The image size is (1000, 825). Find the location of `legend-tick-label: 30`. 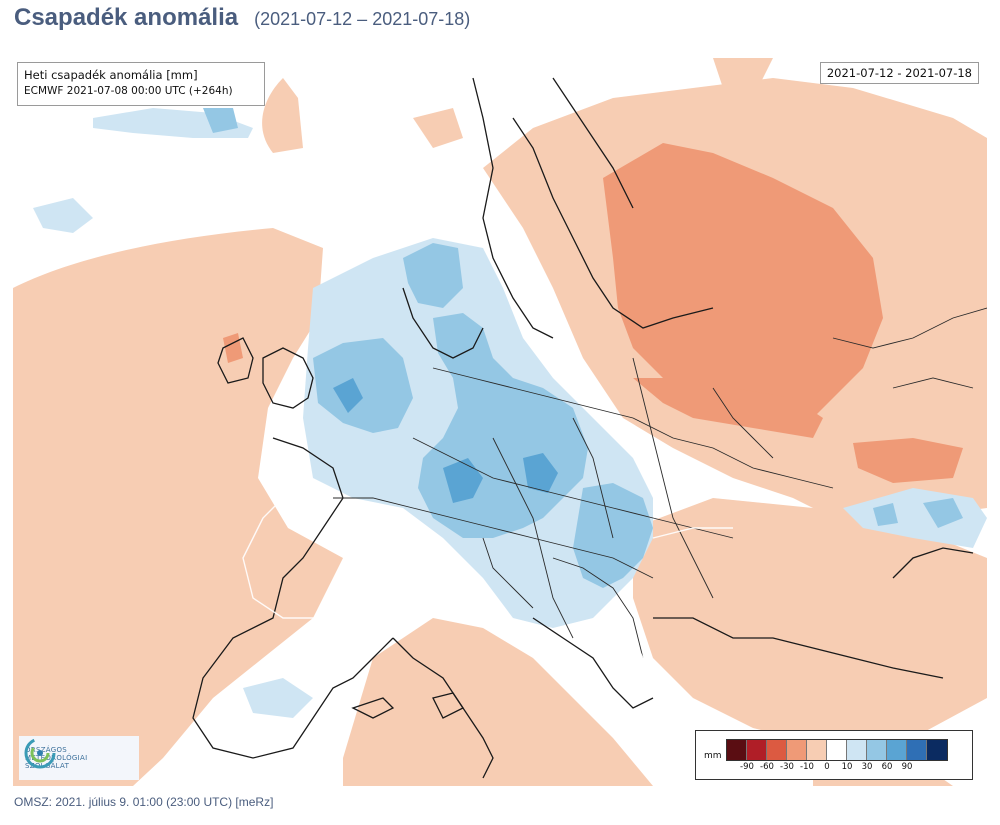

legend-tick-label: 30 is located at coordinates (867, 767).